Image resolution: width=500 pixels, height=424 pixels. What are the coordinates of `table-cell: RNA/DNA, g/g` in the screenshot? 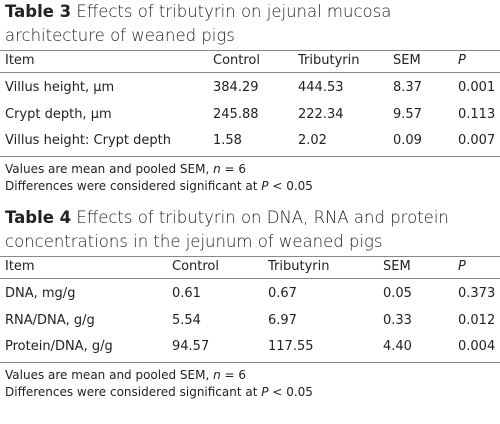 It's located at (50, 320).